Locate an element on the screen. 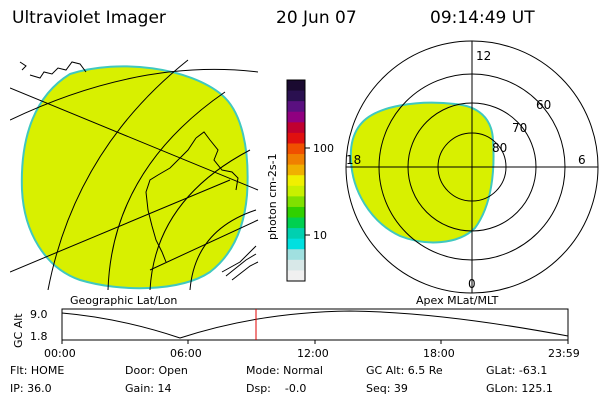 This screenshot has height=400, width=600. mlat-label-80: 80 is located at coordinates (499, 148).